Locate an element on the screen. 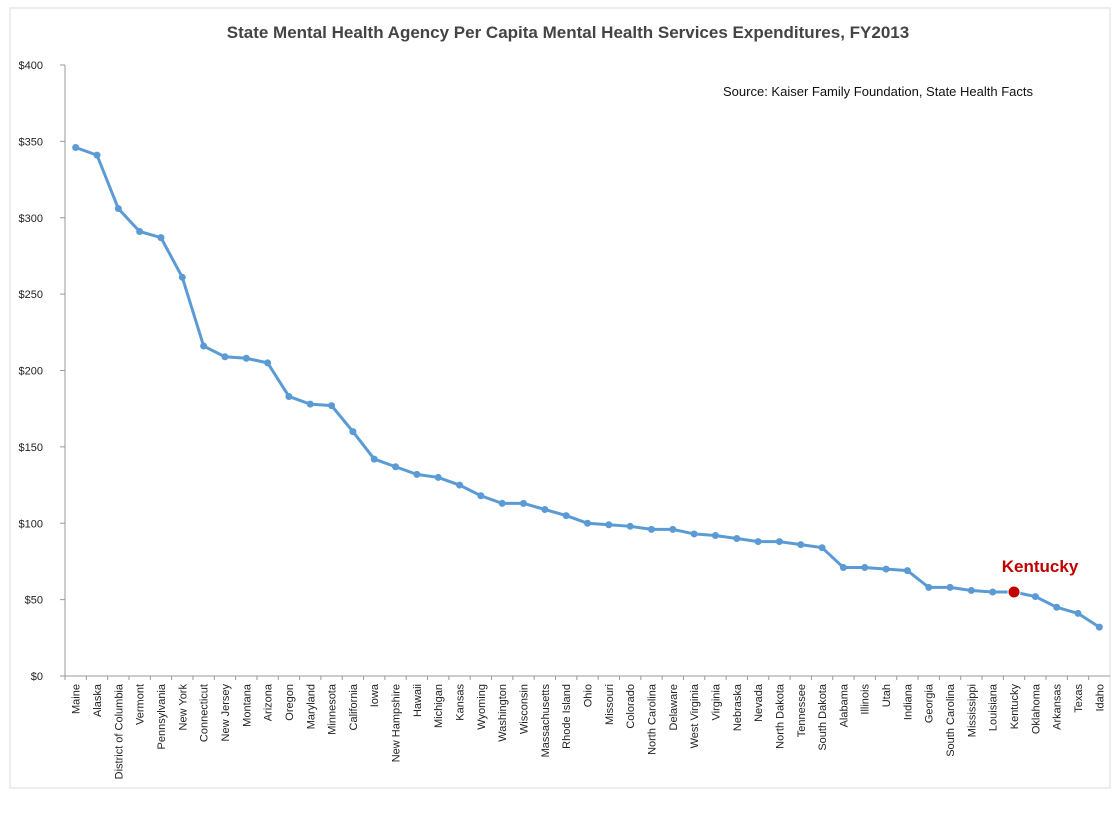  x-tick-label: Georgia is located at coordinates (930, 703).